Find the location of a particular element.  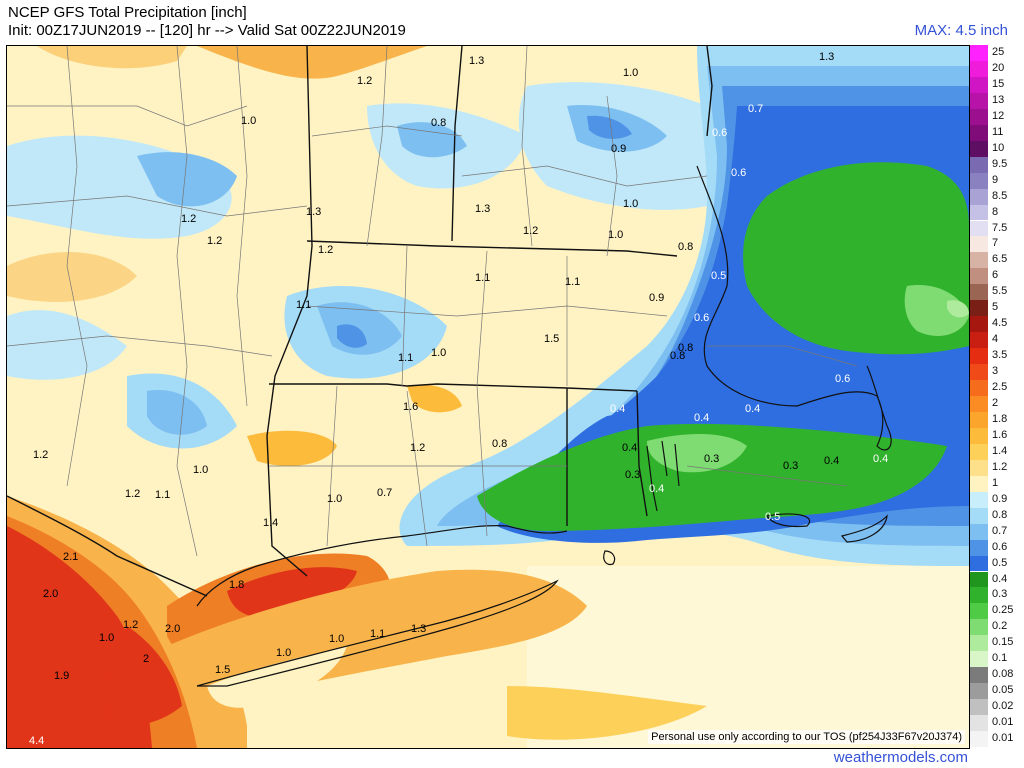

colorbar-label: 0.2 is located at coordinates (1000, 626).